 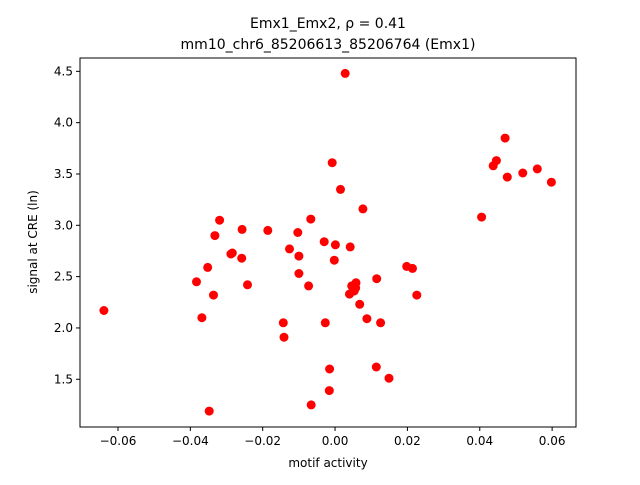 What do you see at coordinates (190, 441) in the screenshot?
I see `x-tick-label: −0.04` at bounding box center [190, 441].